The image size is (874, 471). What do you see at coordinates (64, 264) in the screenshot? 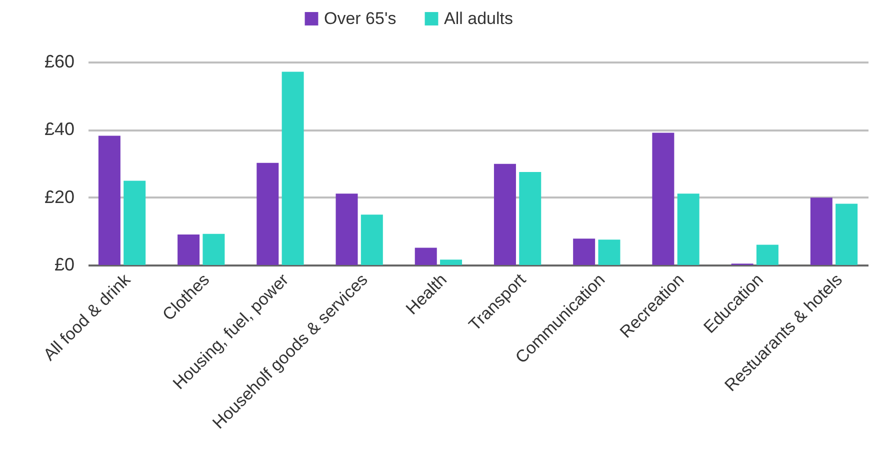
I see `y-tick-label: £0` at bounding box center [64, 264].